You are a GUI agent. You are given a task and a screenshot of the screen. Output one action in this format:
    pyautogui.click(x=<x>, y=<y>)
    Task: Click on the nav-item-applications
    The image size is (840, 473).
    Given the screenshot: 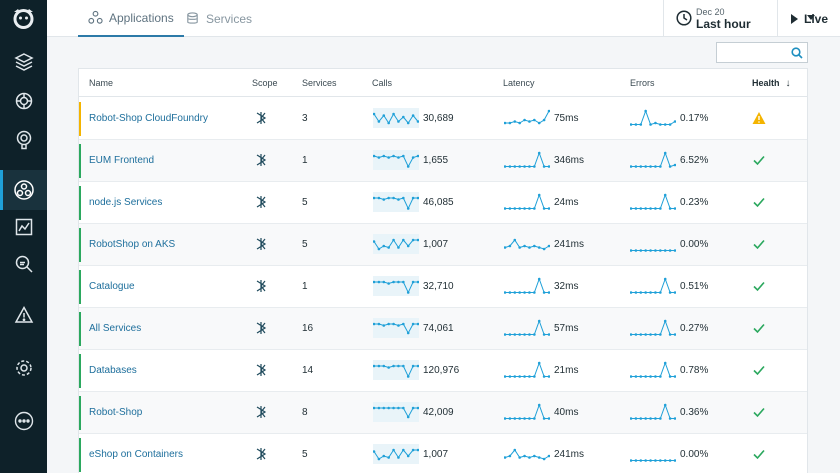 What is the action you would take?
    pyautogui.click(x=23, y=189)
    